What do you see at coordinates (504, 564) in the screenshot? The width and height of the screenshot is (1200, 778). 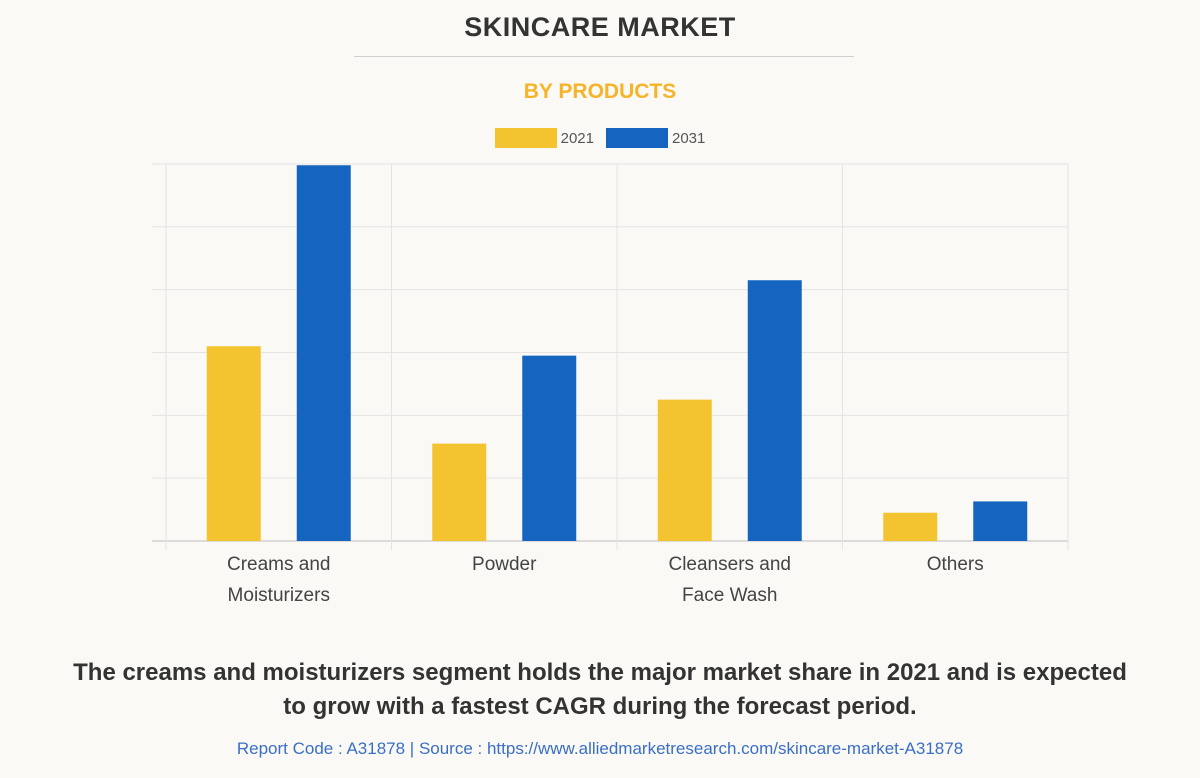 I see `x-tick-label: Powder` at bounding box center [504, 564].